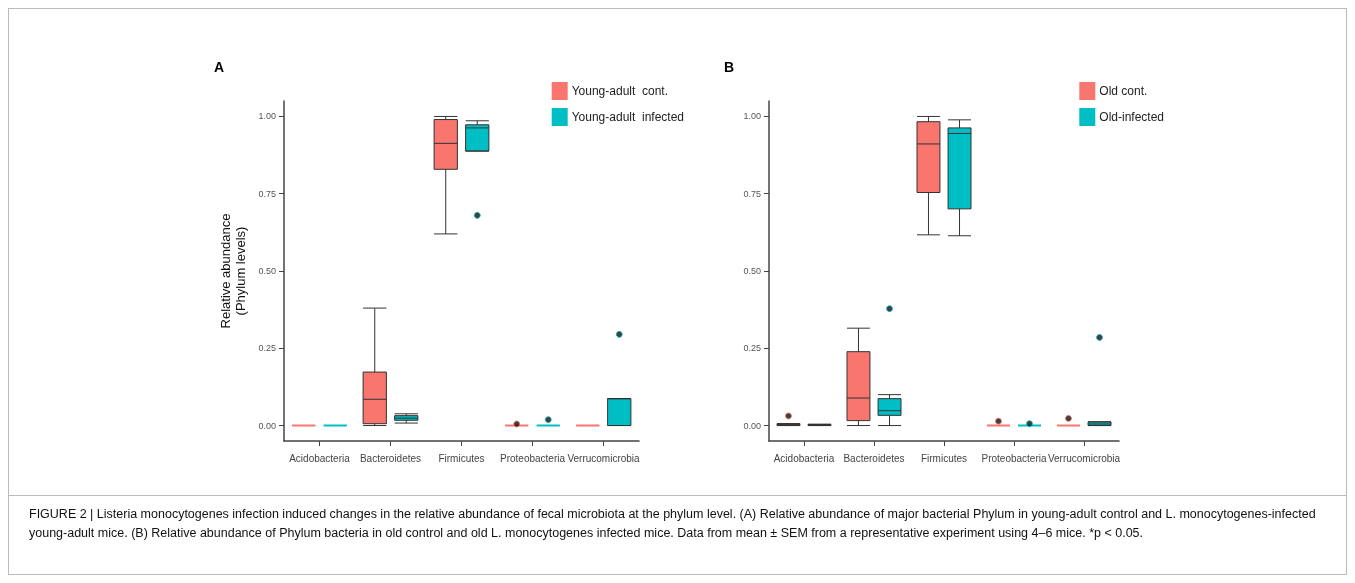 This screenshot has height=583, width=1355. I want to click on legend-label: Young-adult infected, so click(627, 117).